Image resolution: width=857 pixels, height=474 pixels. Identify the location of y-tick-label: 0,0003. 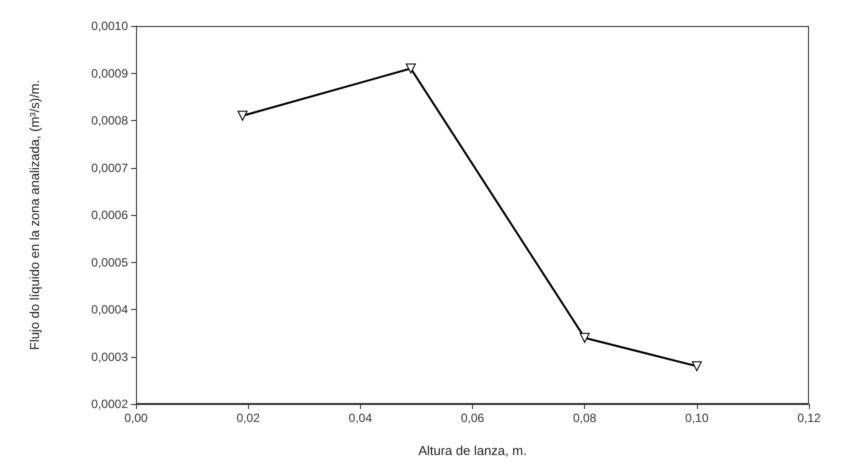
(109, 357).